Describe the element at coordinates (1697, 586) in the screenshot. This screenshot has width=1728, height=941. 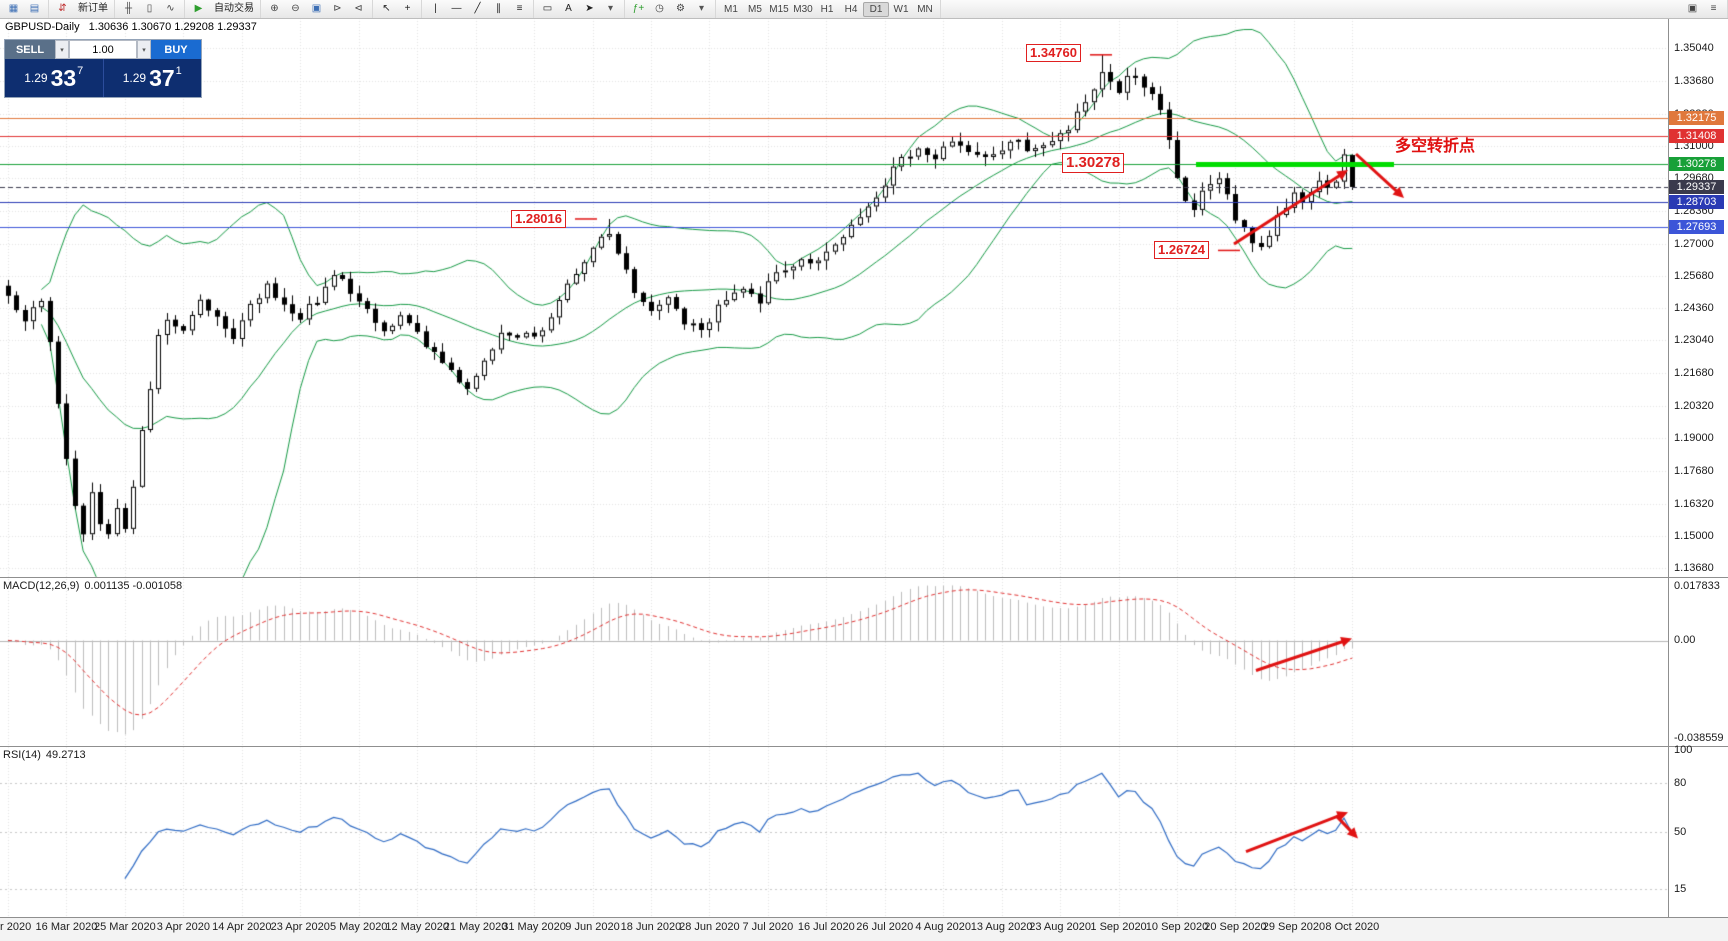
I see `macd-scale-tick: 0.017833` at that location.